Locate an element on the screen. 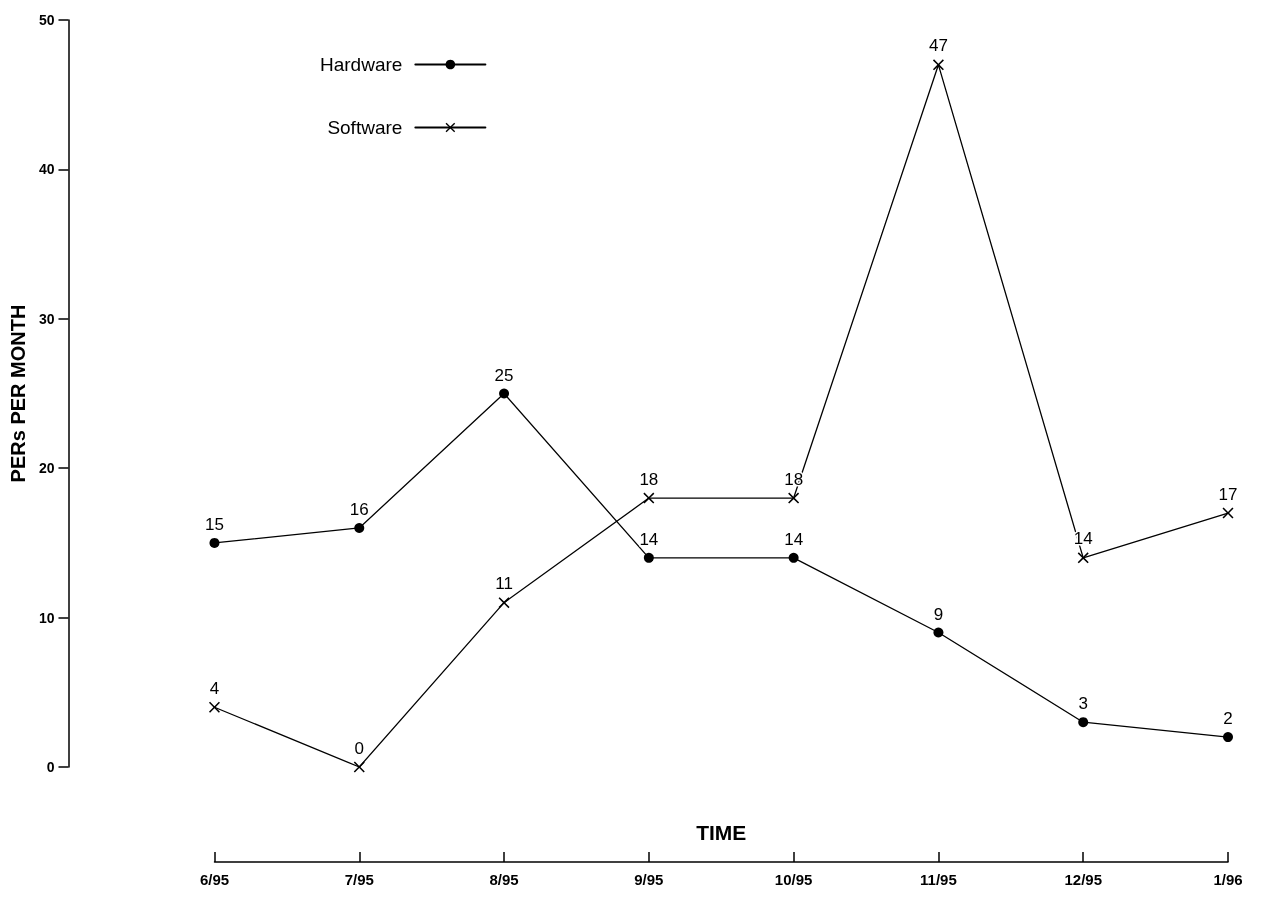 This screenshot has width=1267, height=920. y-tick-label: 10 is located at coordinates (46, 617).